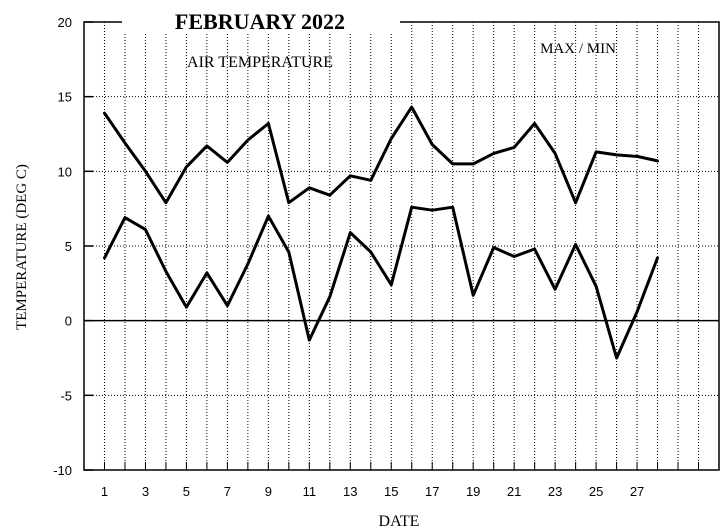  What do you see at coordinates (65, 22) in the screenshot?
I see `y-tick-label: 20` at bounding box center [65, 22].